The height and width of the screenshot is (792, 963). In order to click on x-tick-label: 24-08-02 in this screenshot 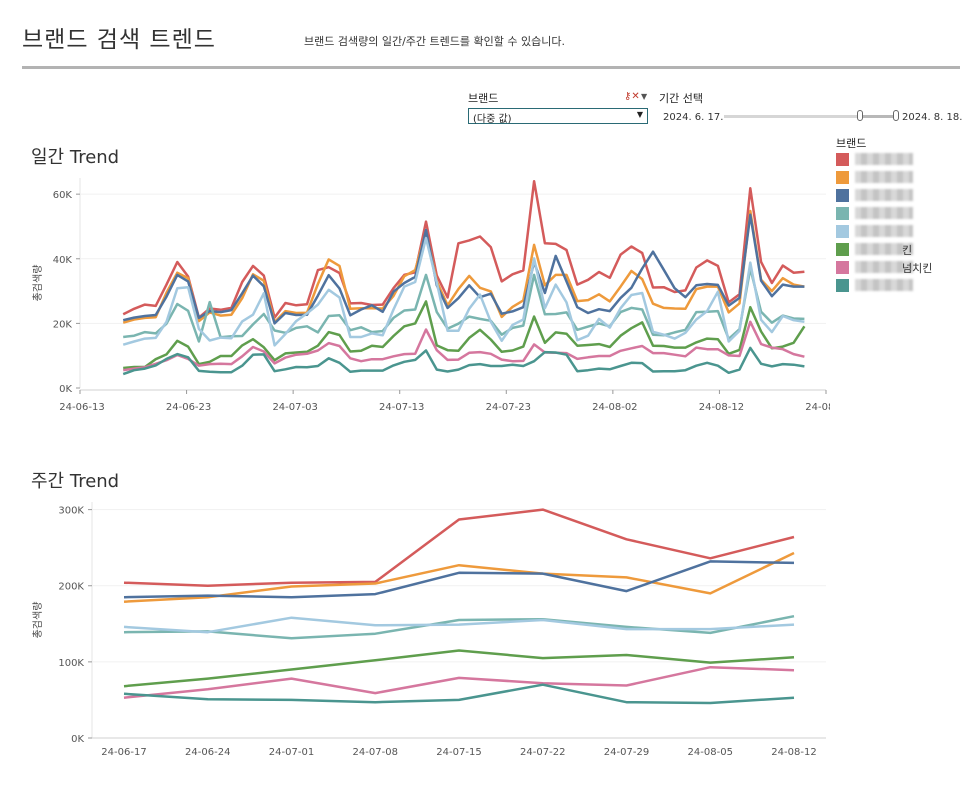, I will do `click(614, 407)`.